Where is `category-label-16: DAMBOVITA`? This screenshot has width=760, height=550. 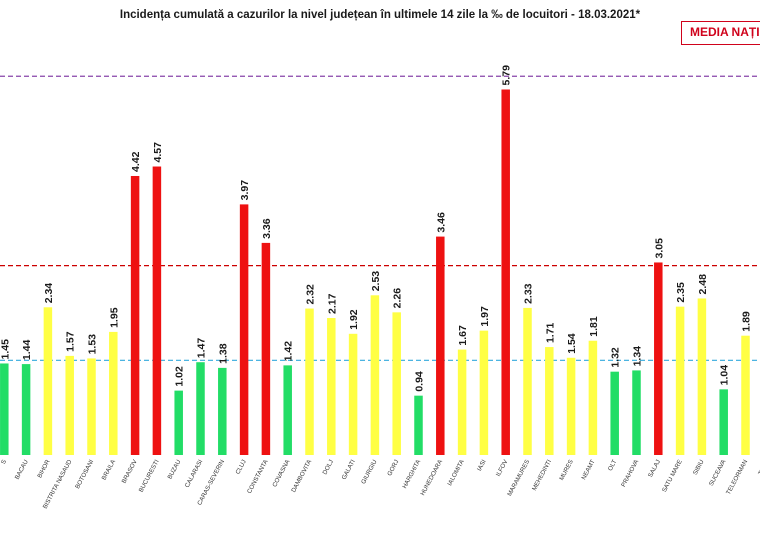 category-label-16: DAMBOVITA is located at coordinates (301, 476).